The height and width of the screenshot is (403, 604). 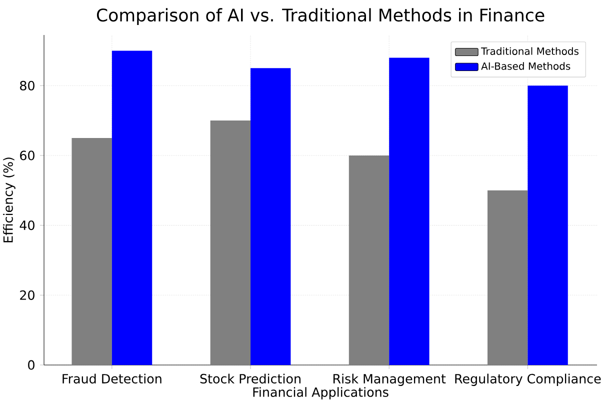 What do you see at coordinates (320, 16) in the screenshot?
I see `chart-title: Comparison of AI vs. Traditional Methods in Finance` at bounding box center [320, 16].